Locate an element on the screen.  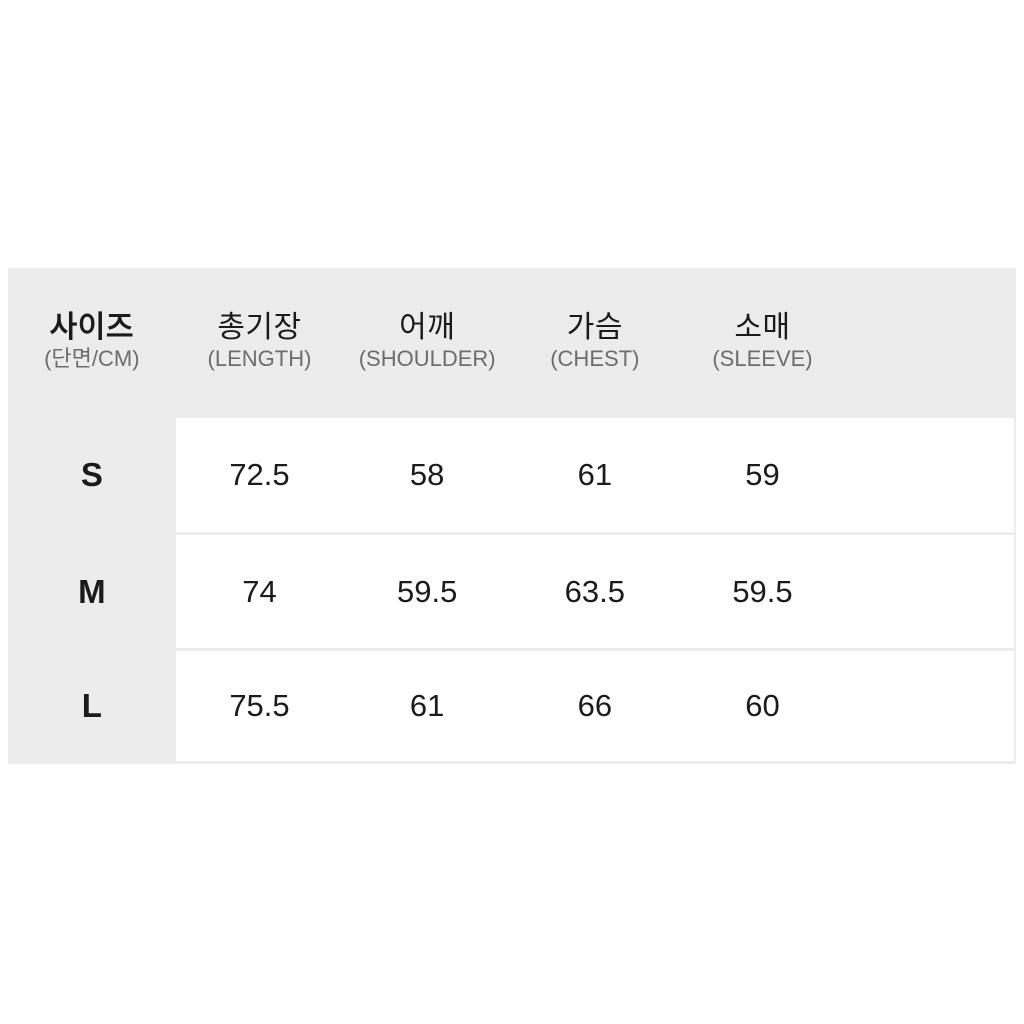
column-header-size: 사이즈 (단면/CM) is located at coordinates (92, 341).